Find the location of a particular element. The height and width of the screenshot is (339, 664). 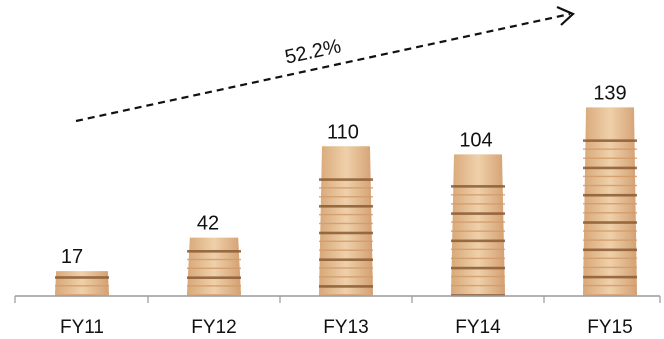

bar-fy11 is located at coordinates (82, 283).